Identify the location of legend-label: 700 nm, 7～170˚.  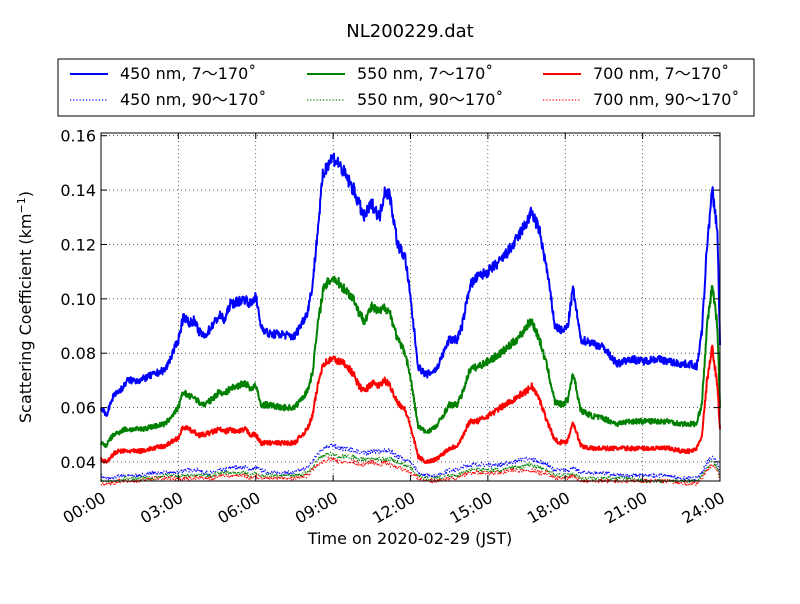
(661, 73).